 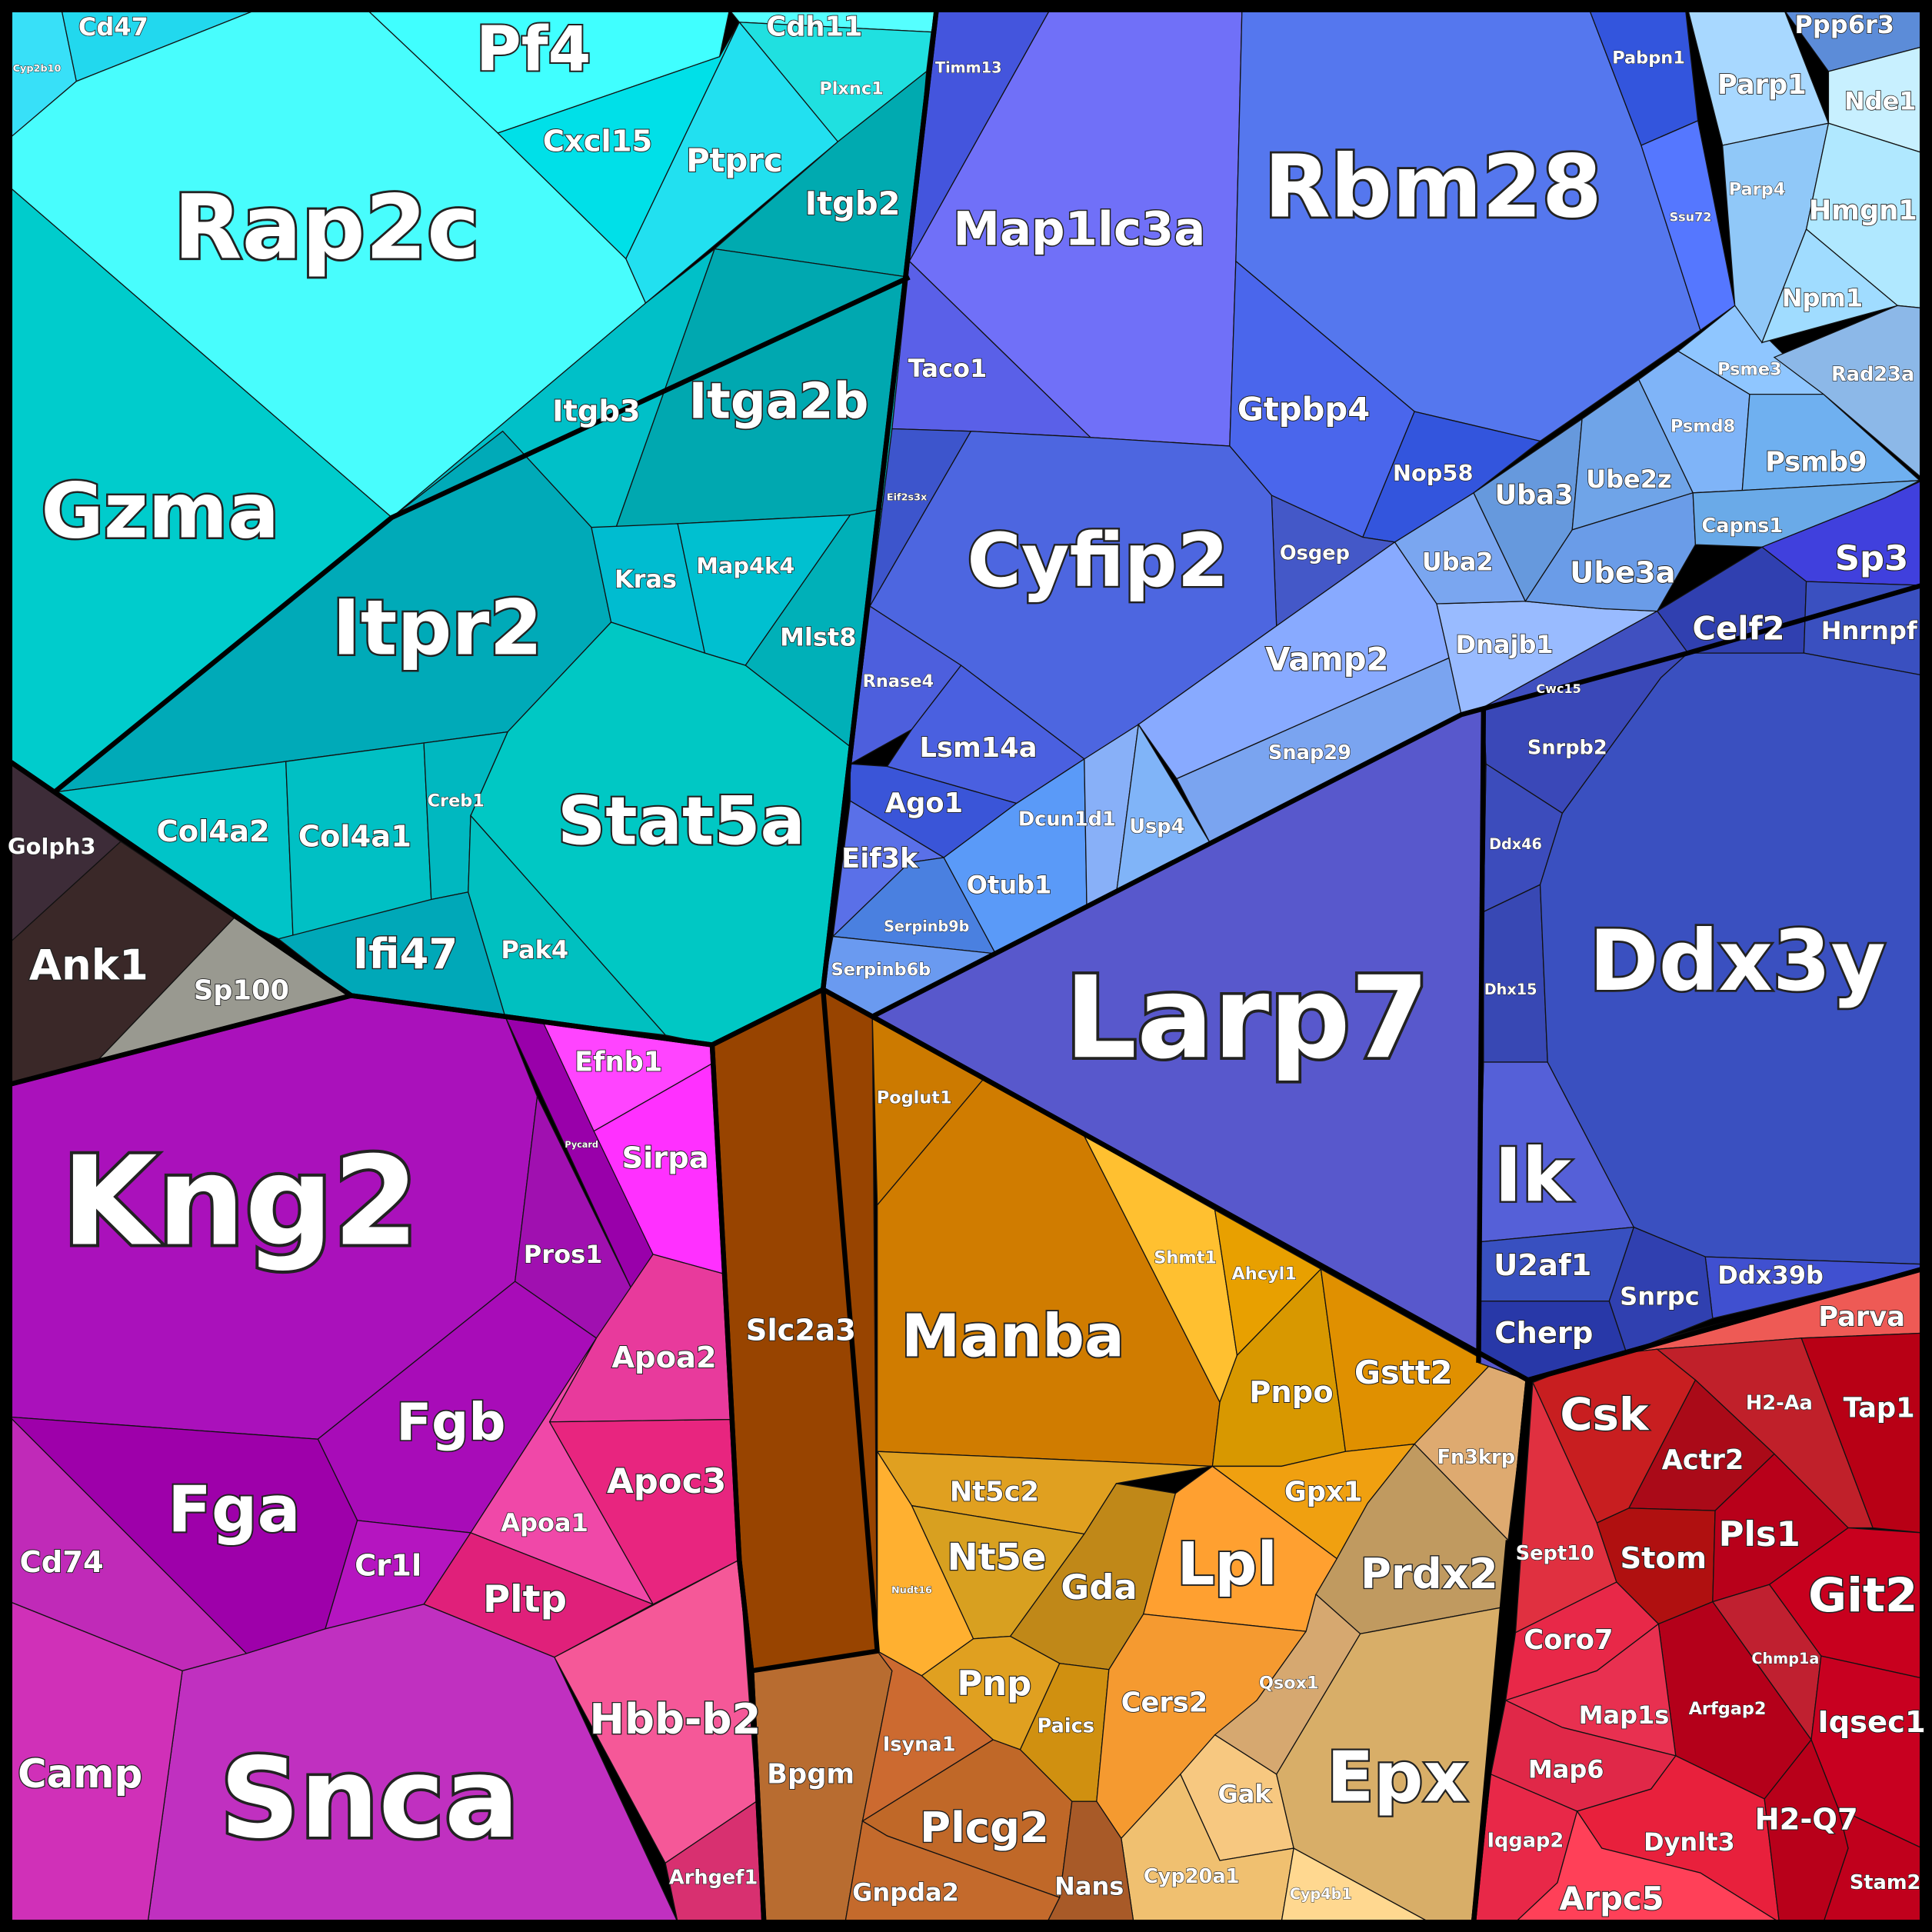 I want to click on cell-label: Stat5a, so click(x=681, y=822).